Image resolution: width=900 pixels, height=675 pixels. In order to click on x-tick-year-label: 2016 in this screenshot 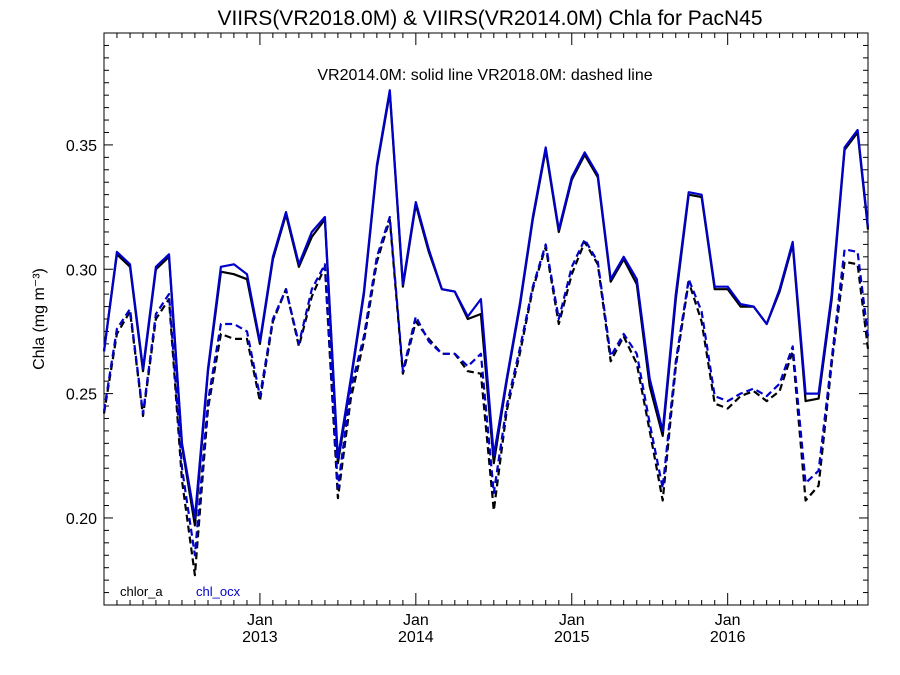, I will do `click(728, 637)`.